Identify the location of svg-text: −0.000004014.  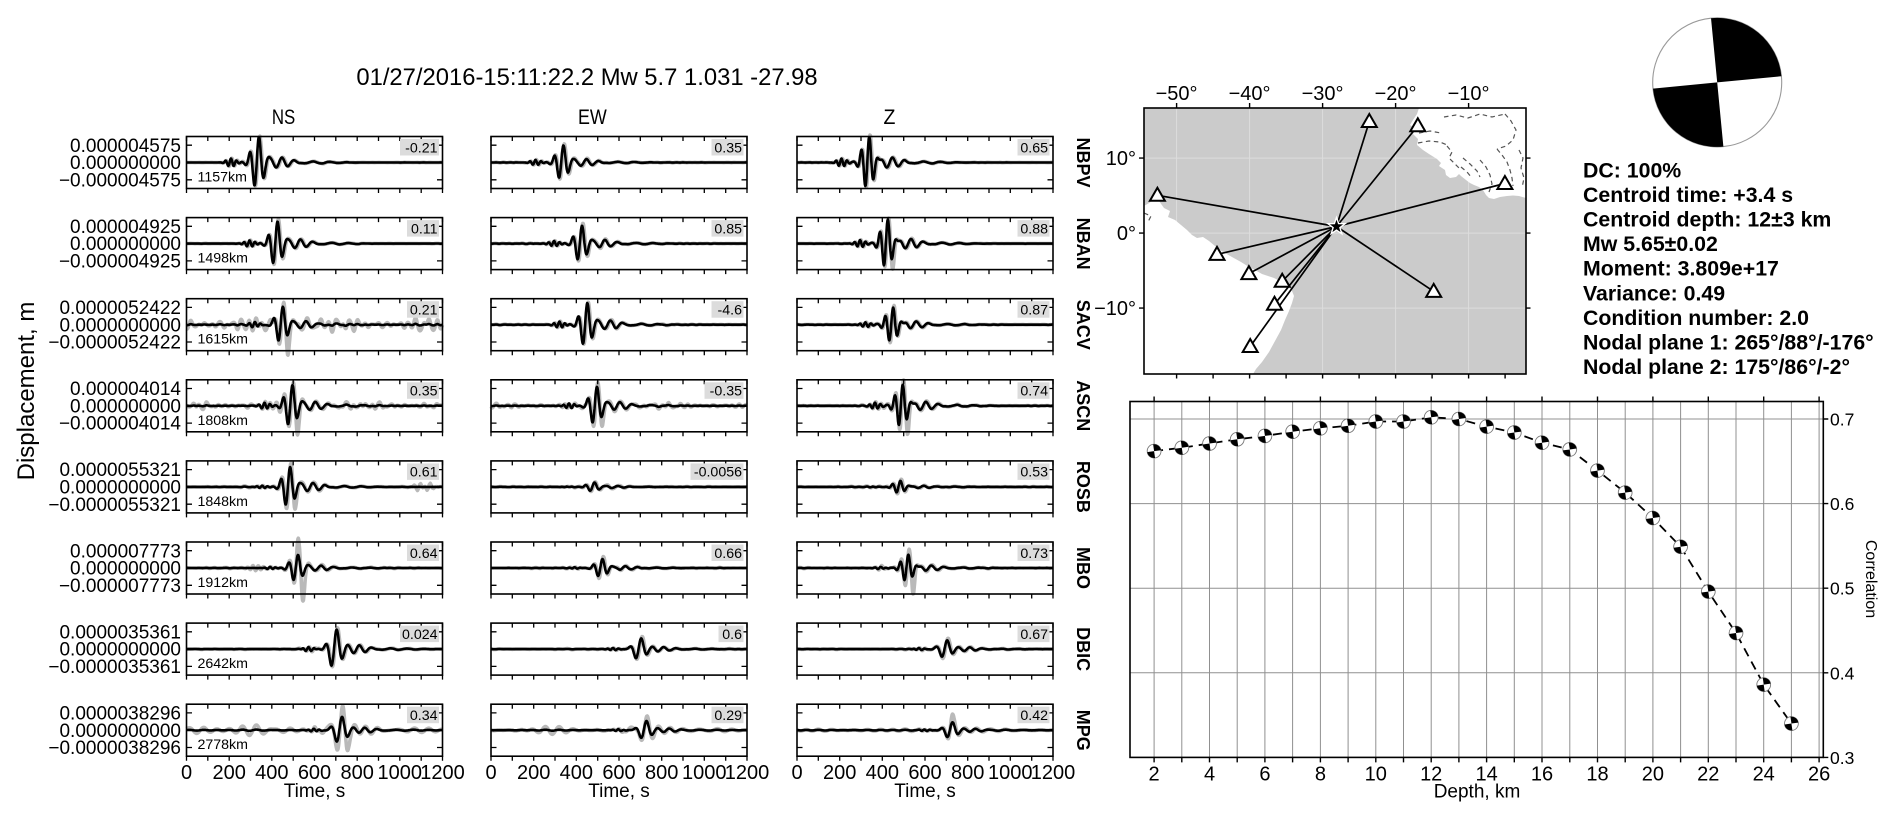
(120, 424).